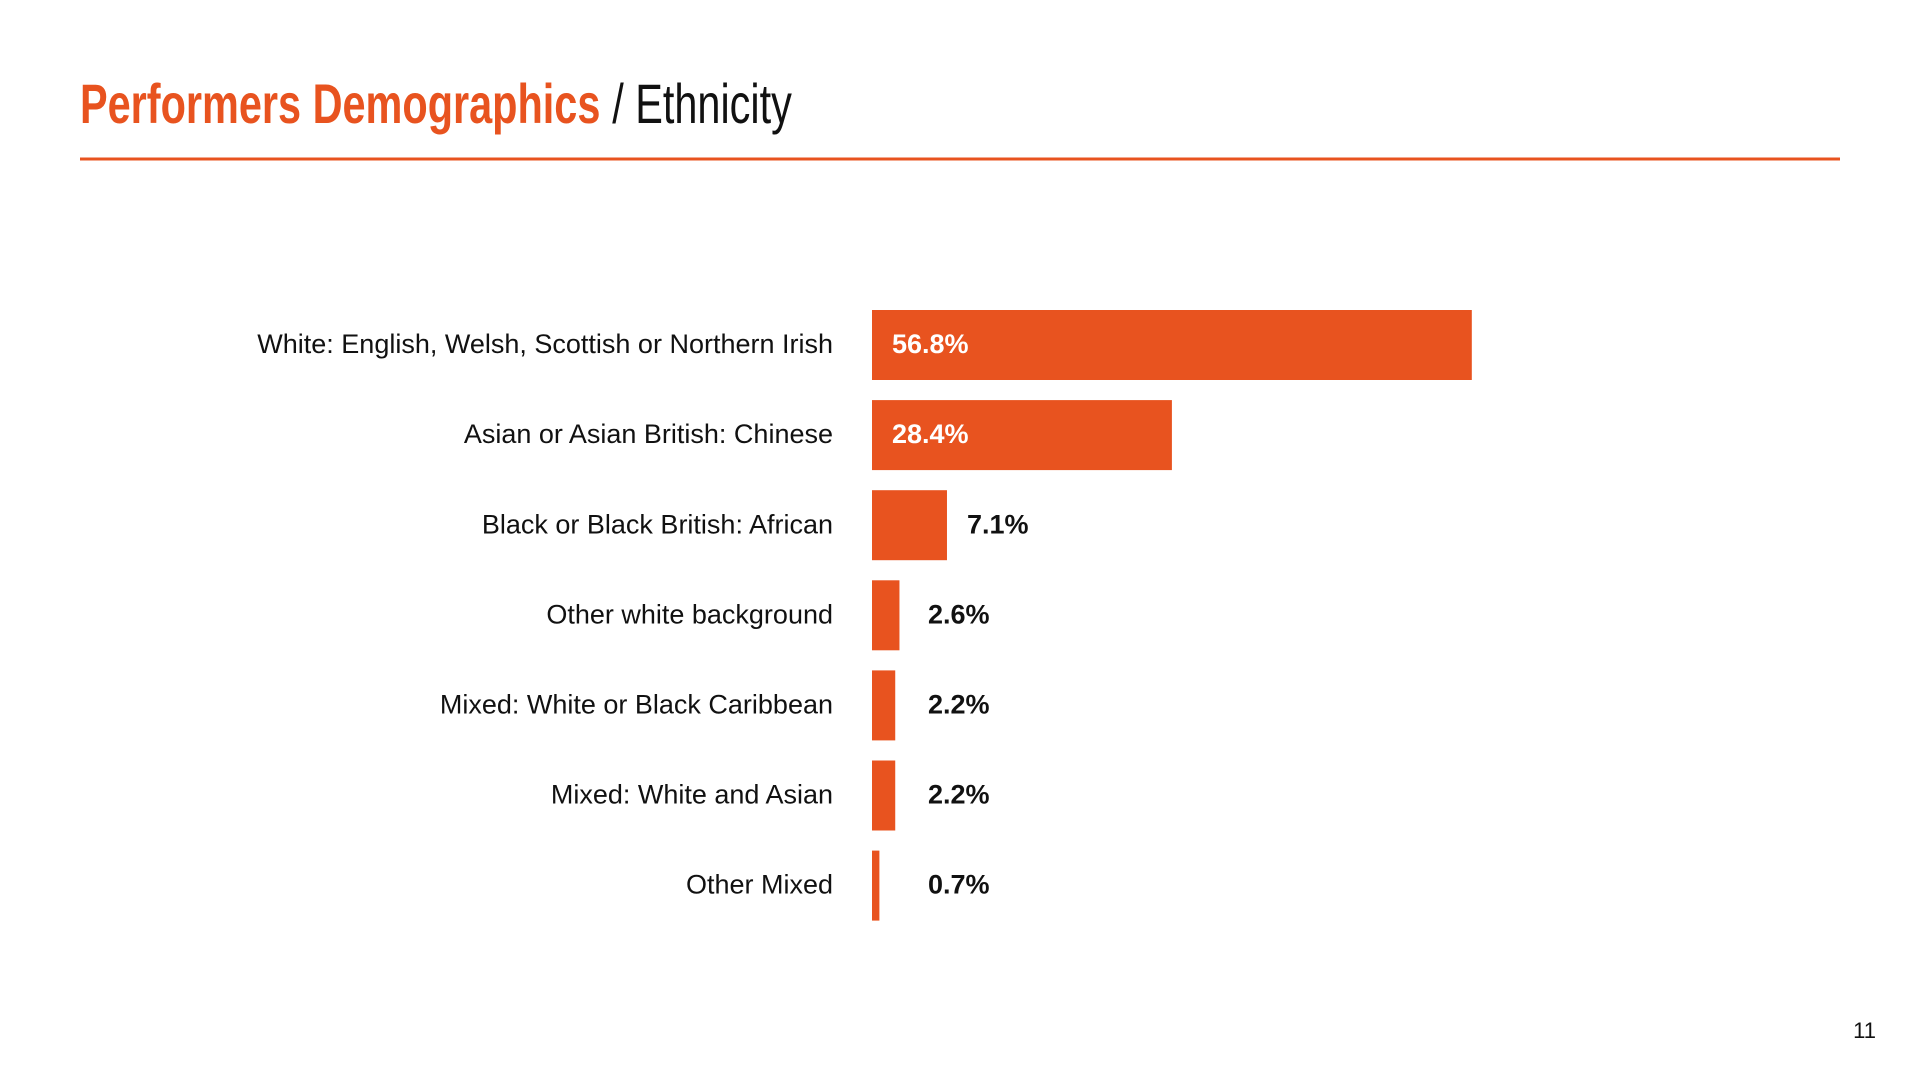 This screenshot has width=1920, height=1080. What do you see at coordinates (636, 705) in the screenshot?
I see `category-label: Mixed: White or Black Caribbean` at bounding box center [636, 705].